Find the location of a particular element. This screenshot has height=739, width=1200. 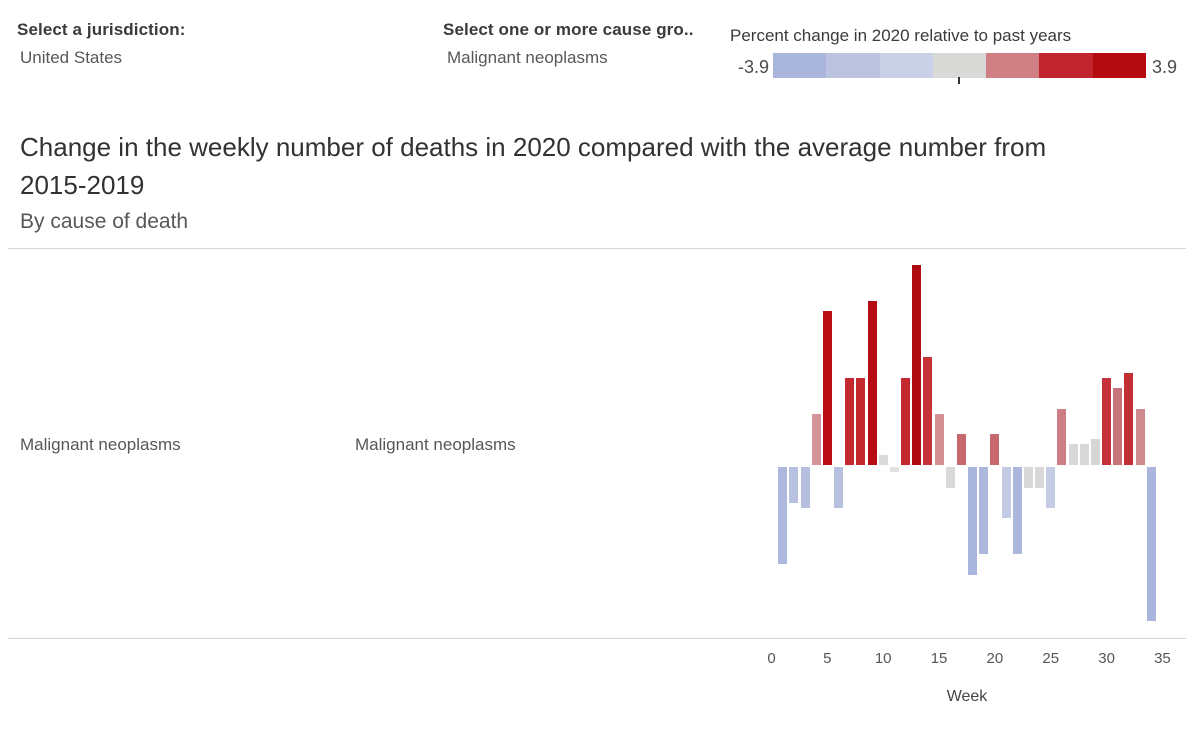

color-legend-max-label: 3.9 is located at coordinates (1165, 67).